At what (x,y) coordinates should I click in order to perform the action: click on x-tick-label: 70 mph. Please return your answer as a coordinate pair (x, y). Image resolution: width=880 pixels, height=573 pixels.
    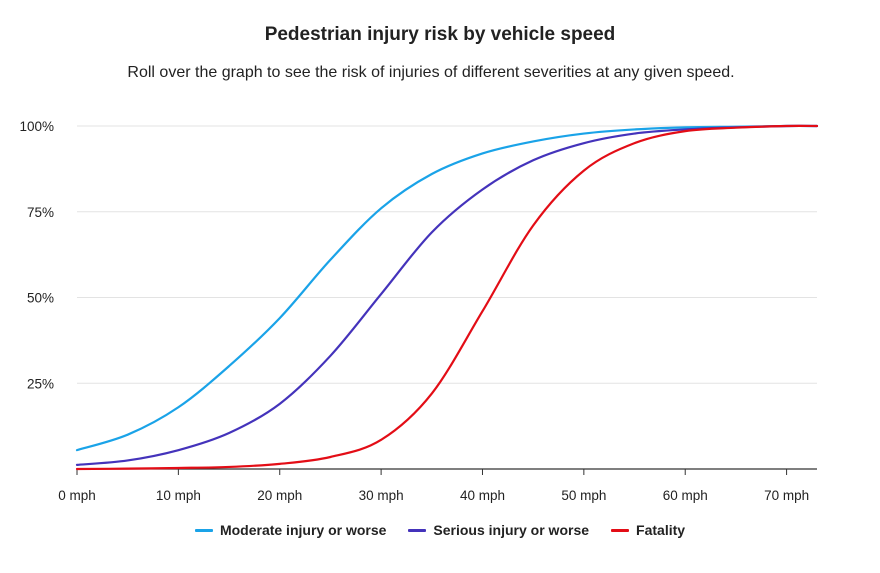
    Looking at the image, I should click on (786, 495).